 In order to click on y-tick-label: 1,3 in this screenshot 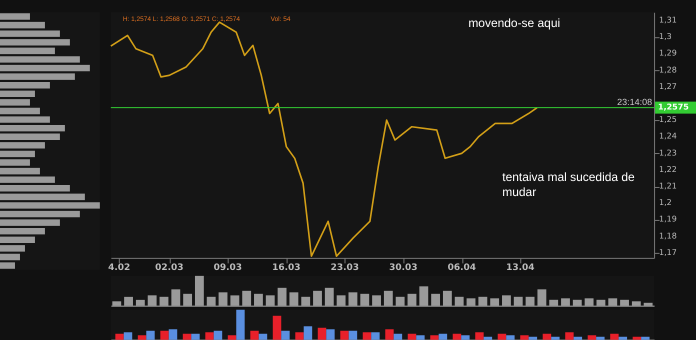, I will do `click(665, 37)`.